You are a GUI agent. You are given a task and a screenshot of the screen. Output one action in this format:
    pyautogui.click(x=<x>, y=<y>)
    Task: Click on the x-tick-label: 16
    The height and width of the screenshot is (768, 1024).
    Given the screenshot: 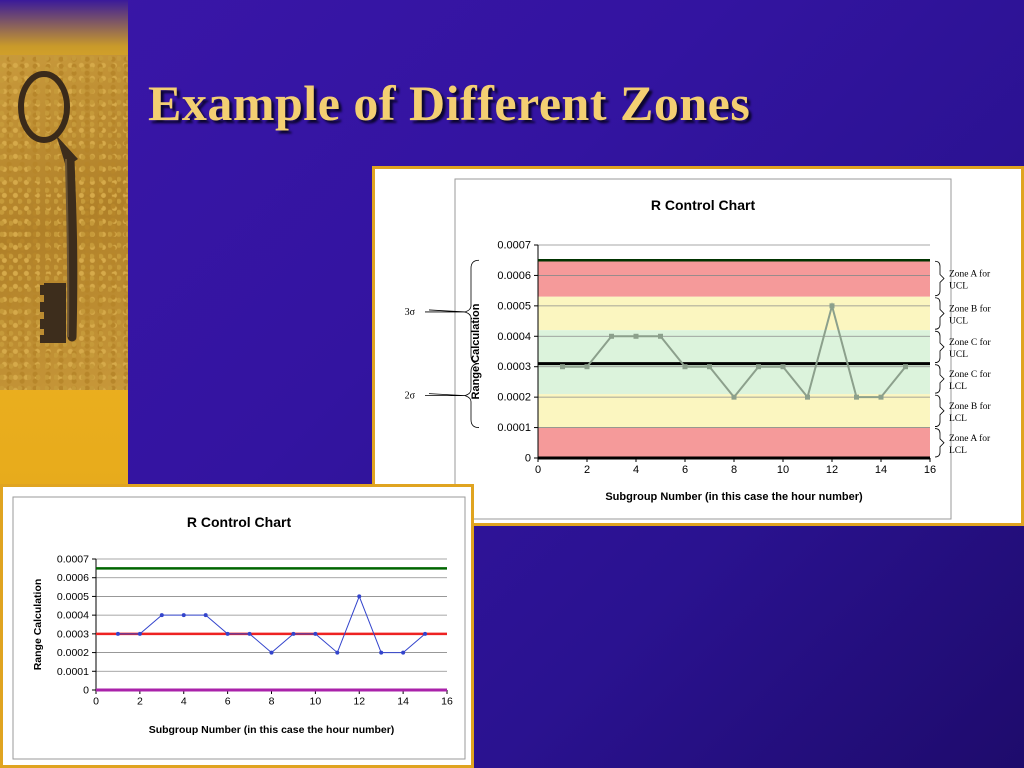 What is the action you would take?
    pyautogui.click(x=447, y=702)
    